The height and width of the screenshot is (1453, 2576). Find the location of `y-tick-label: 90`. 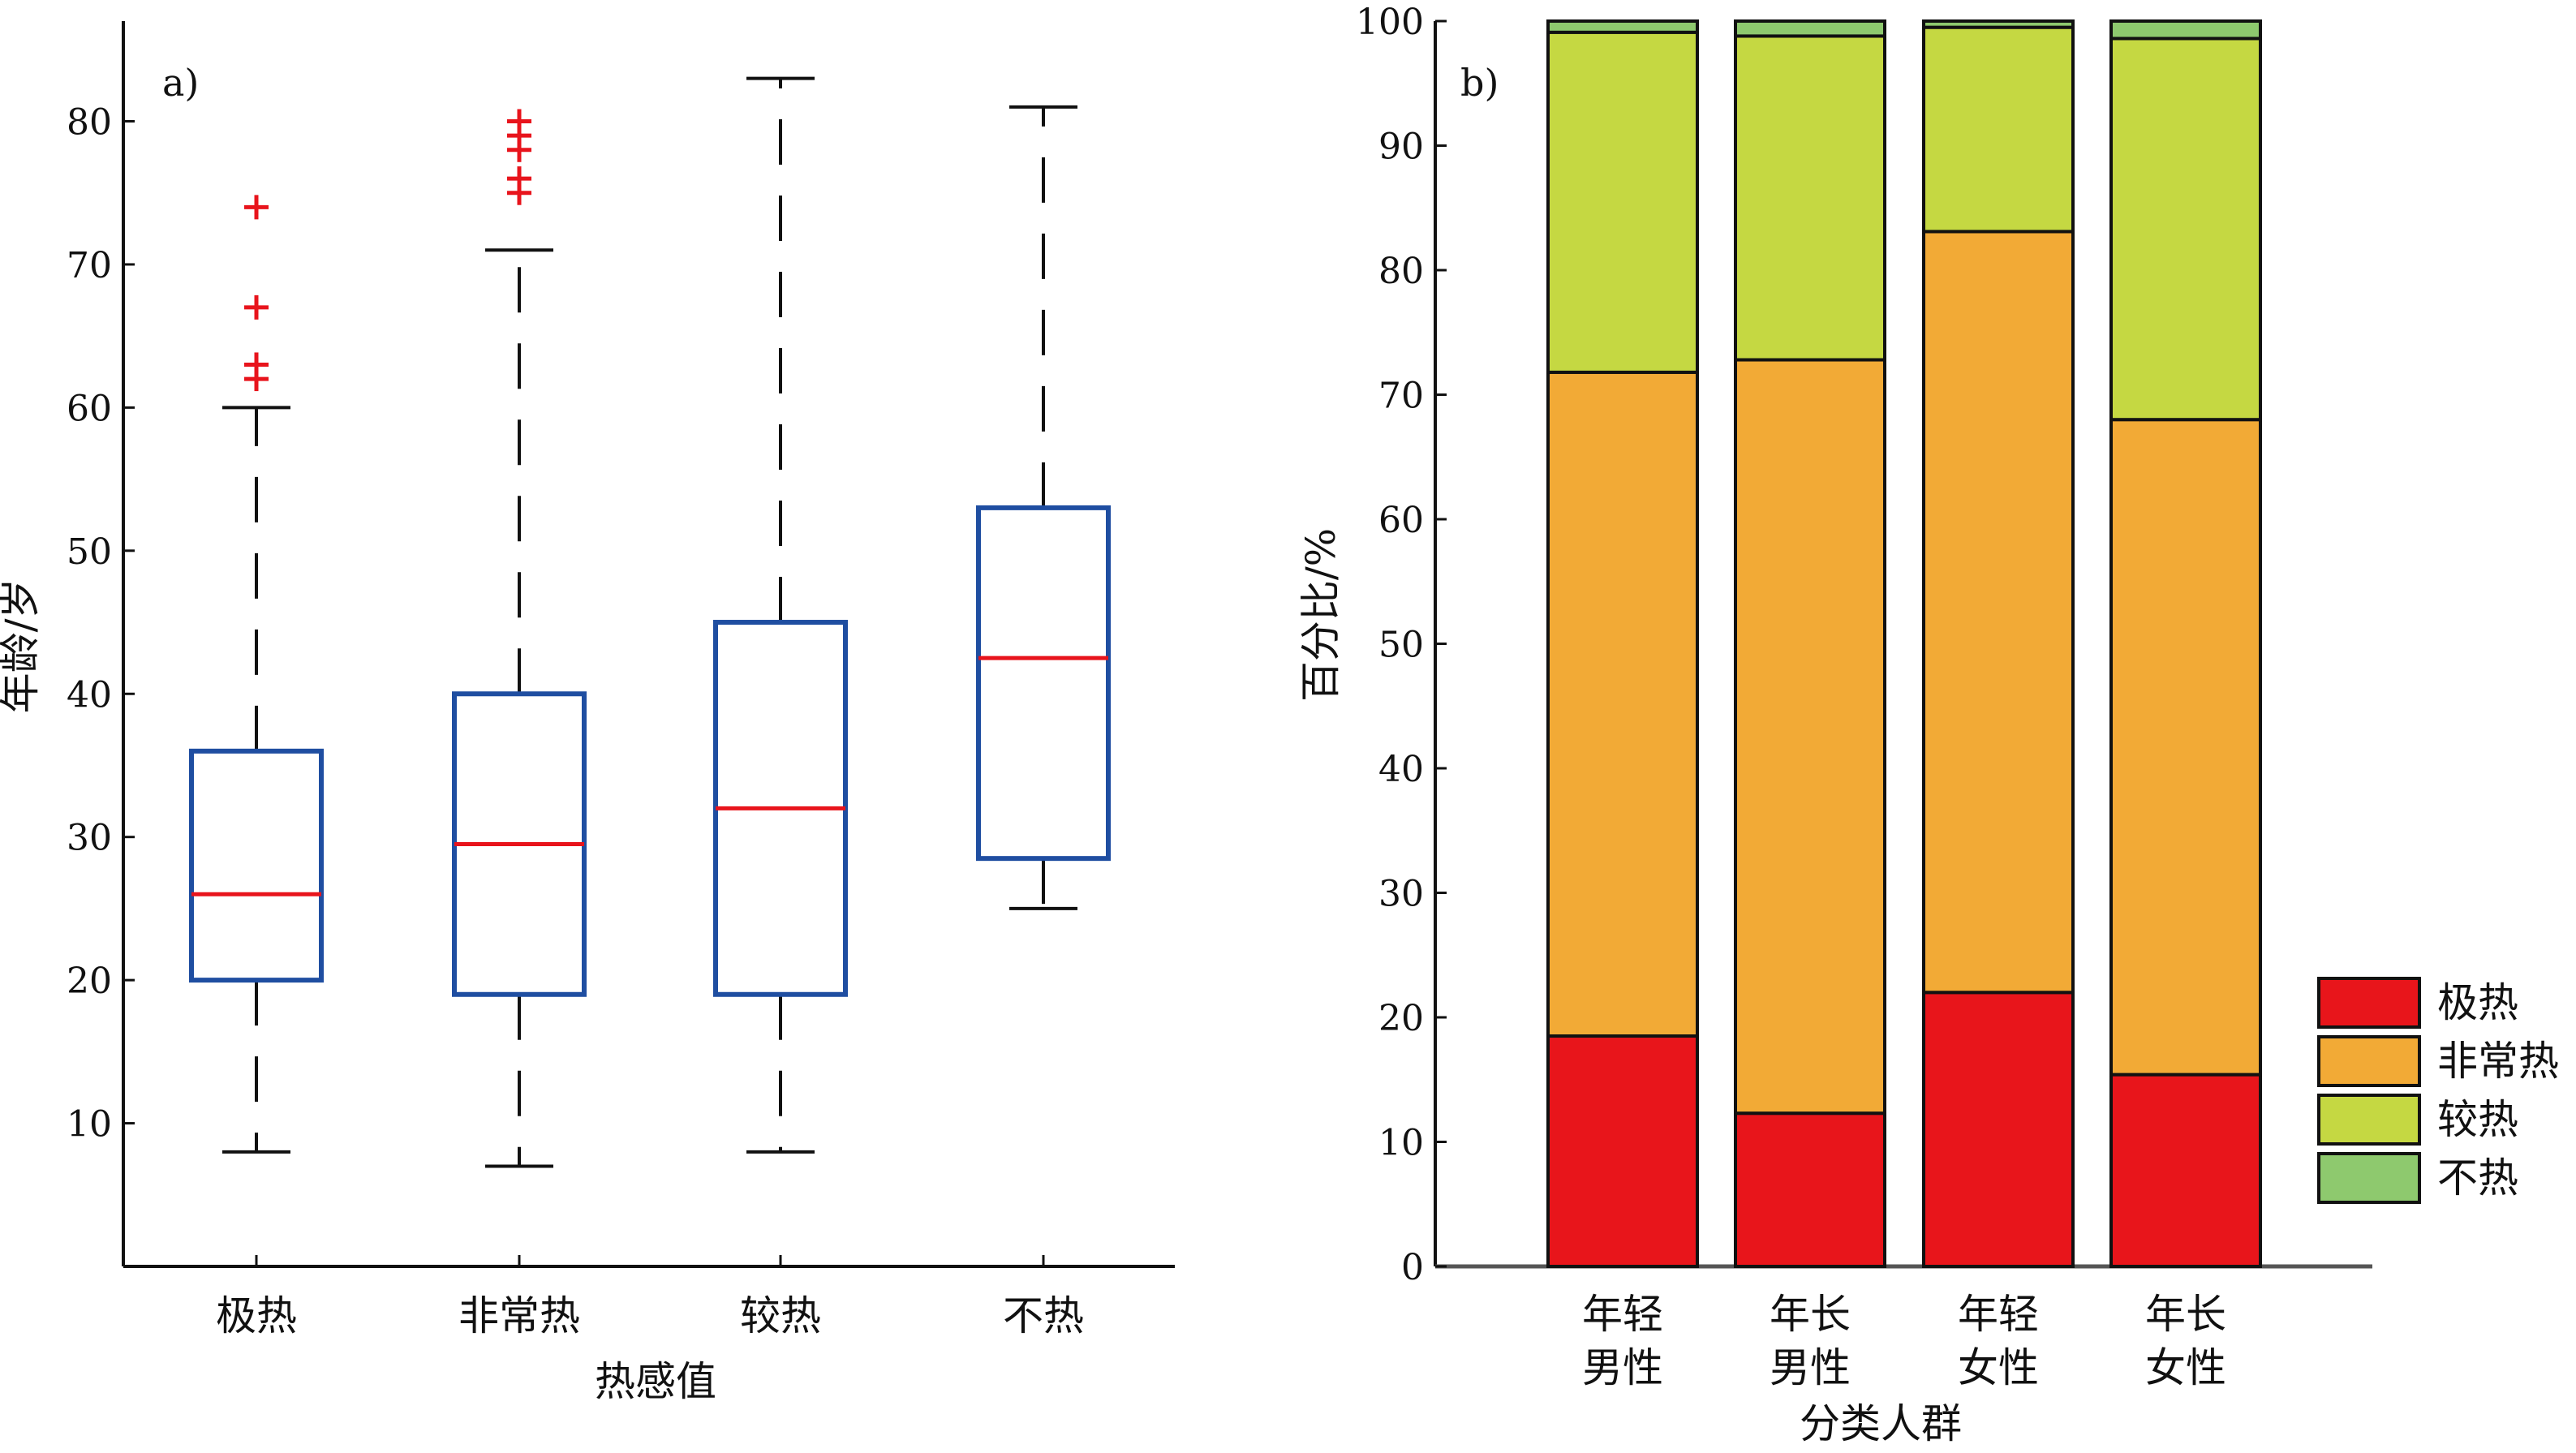

y-tick-label: 90 is located at coordinates (1401, 147).